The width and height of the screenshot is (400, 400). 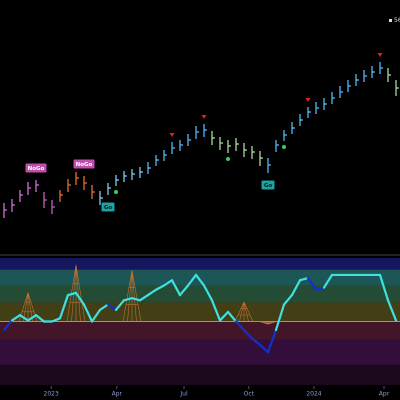 What do you see at coordinates (390, 20) in the screenshot?
I see `top-marker` at bounding box center [390, 20].